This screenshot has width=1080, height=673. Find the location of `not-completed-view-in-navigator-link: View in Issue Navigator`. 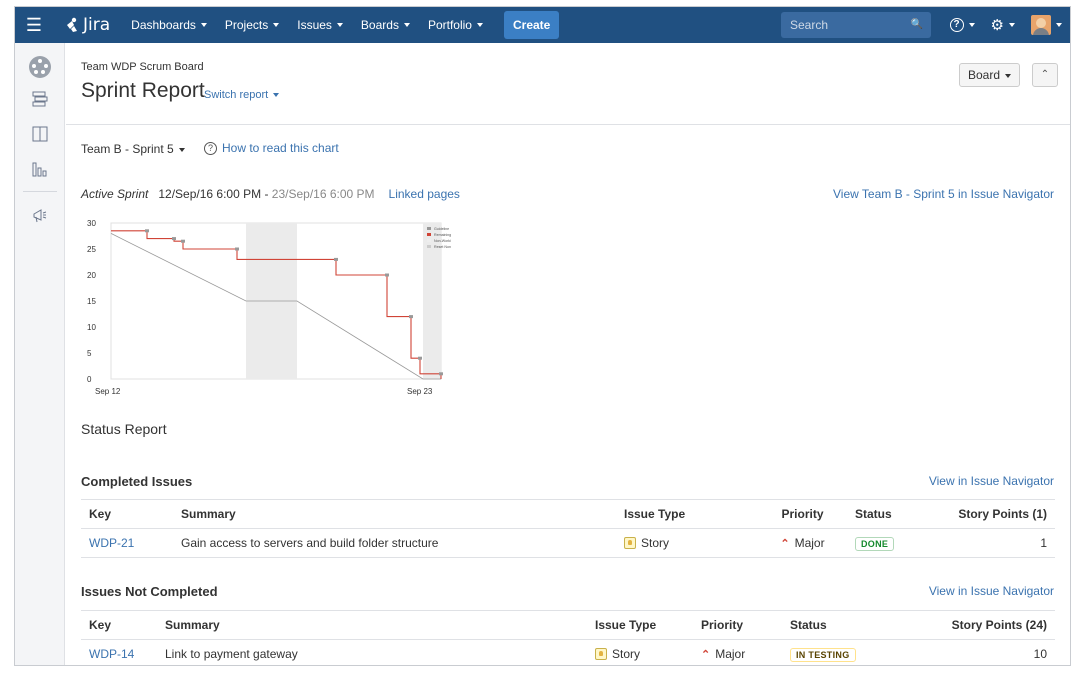

not-completed-view-in-navigator-link: View in Issue Navigator is located at coordinates (991, 591).